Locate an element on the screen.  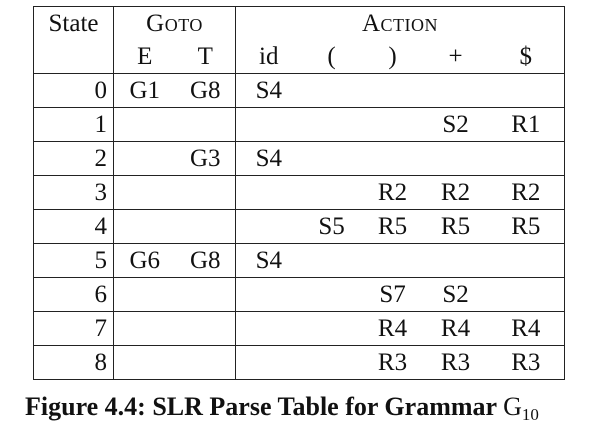
caption-grammar: G10 is located at coordinates (521, 408).